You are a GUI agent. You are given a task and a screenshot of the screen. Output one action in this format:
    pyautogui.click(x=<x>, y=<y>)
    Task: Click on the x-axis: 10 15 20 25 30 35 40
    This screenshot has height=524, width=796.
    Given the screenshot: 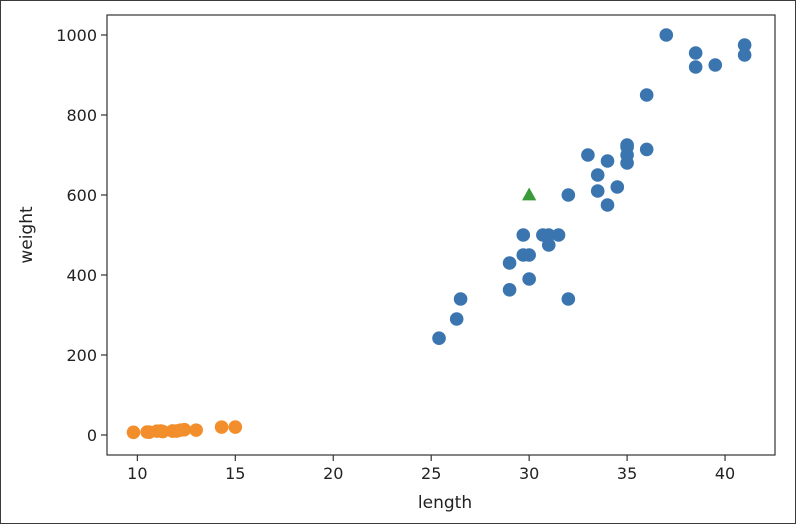 What is the action you would take?
    pyautogui.click(x=431, y=469)
    